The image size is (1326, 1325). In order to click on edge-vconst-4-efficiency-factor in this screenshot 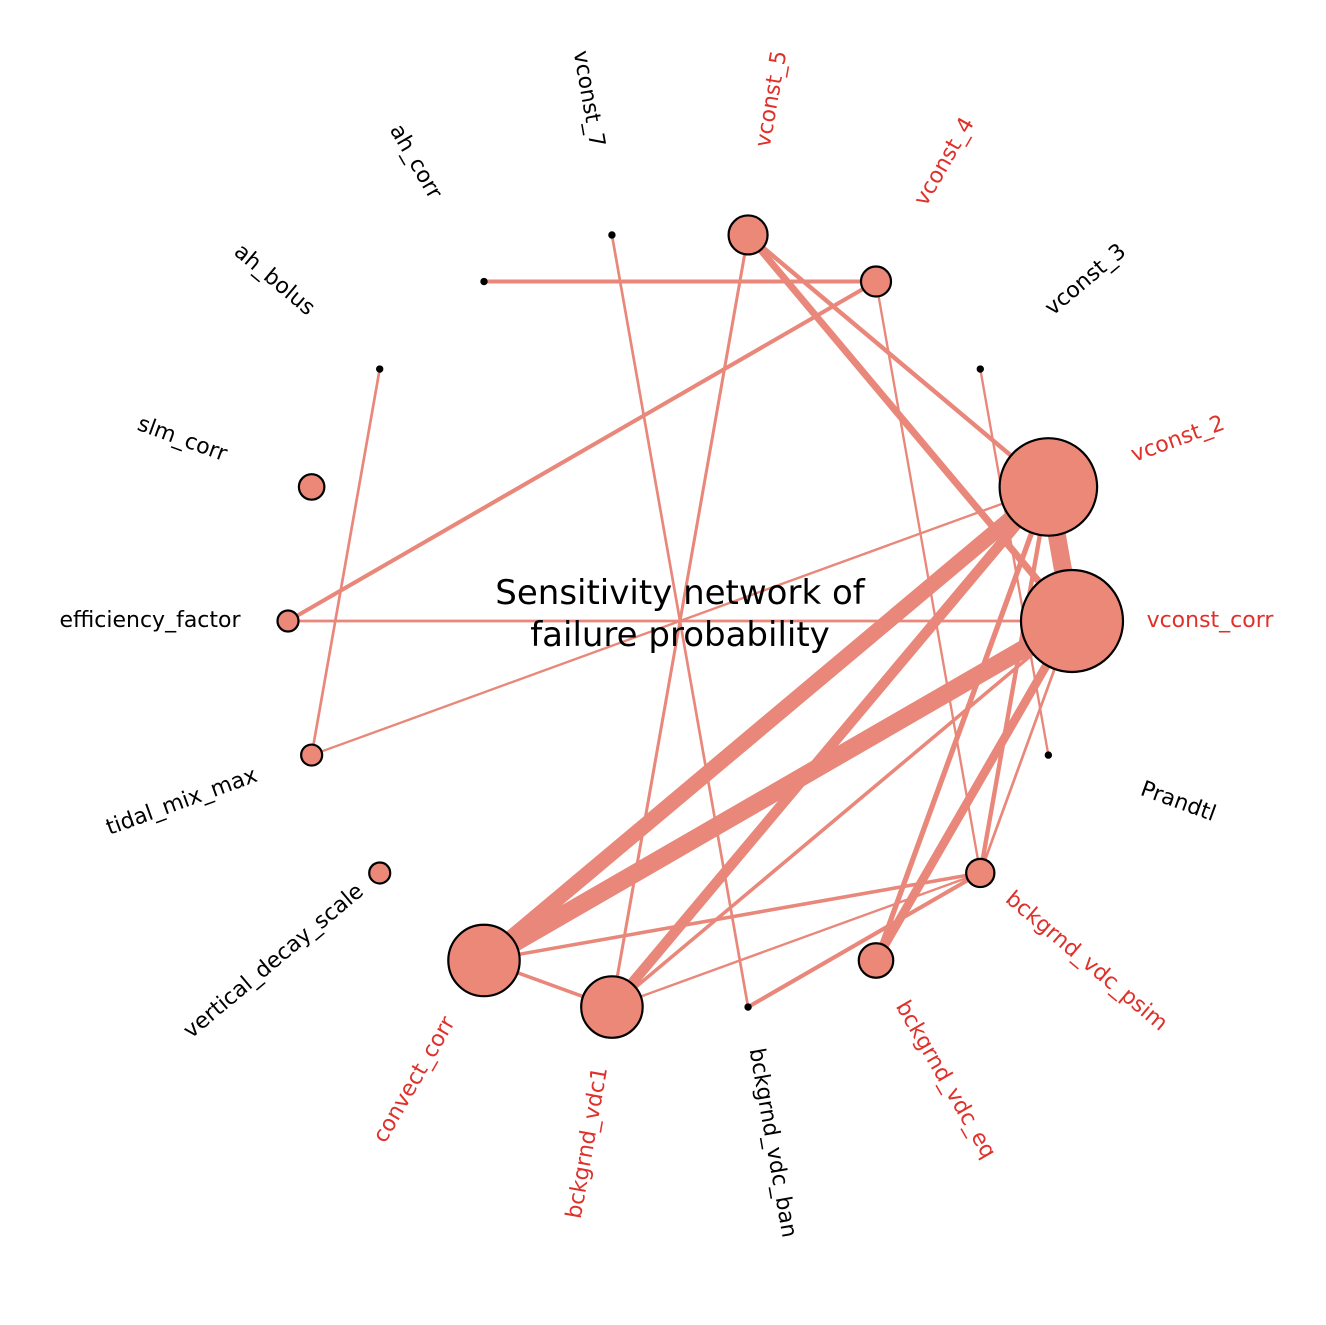, I will do `click(582, 451)`.